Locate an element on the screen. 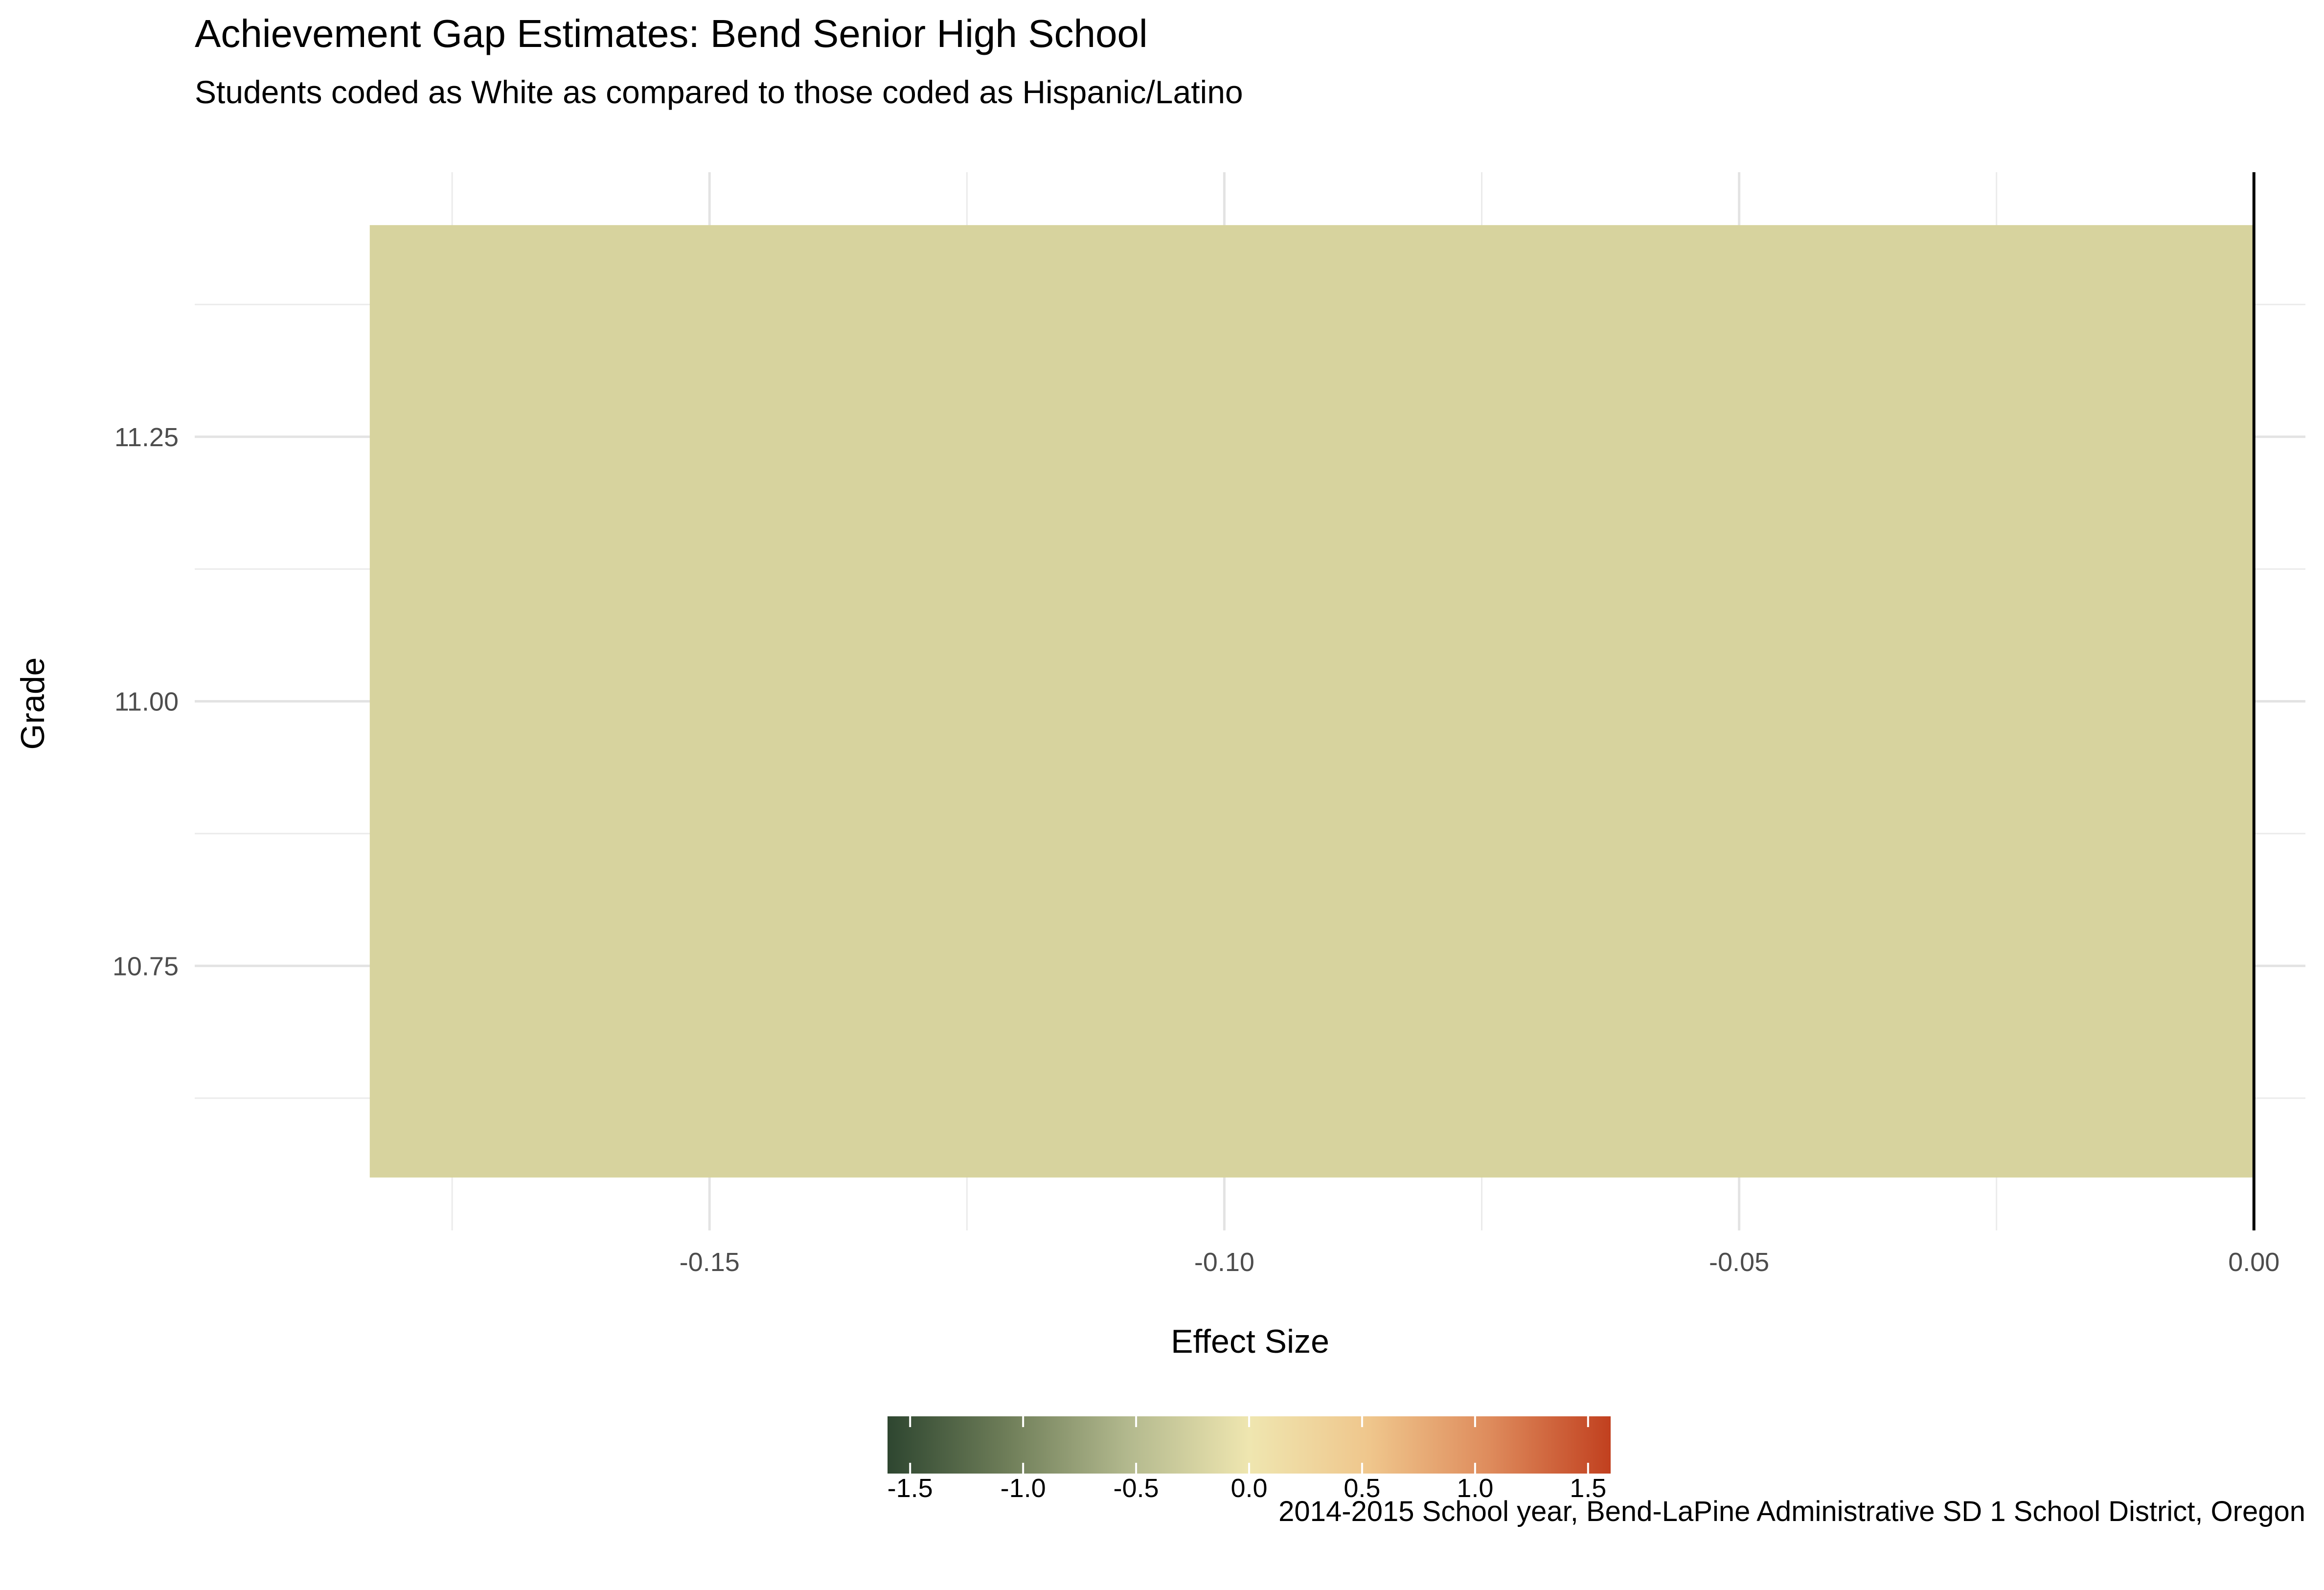  y-tick-label: 10.75 is located at coordinates (146, 967).